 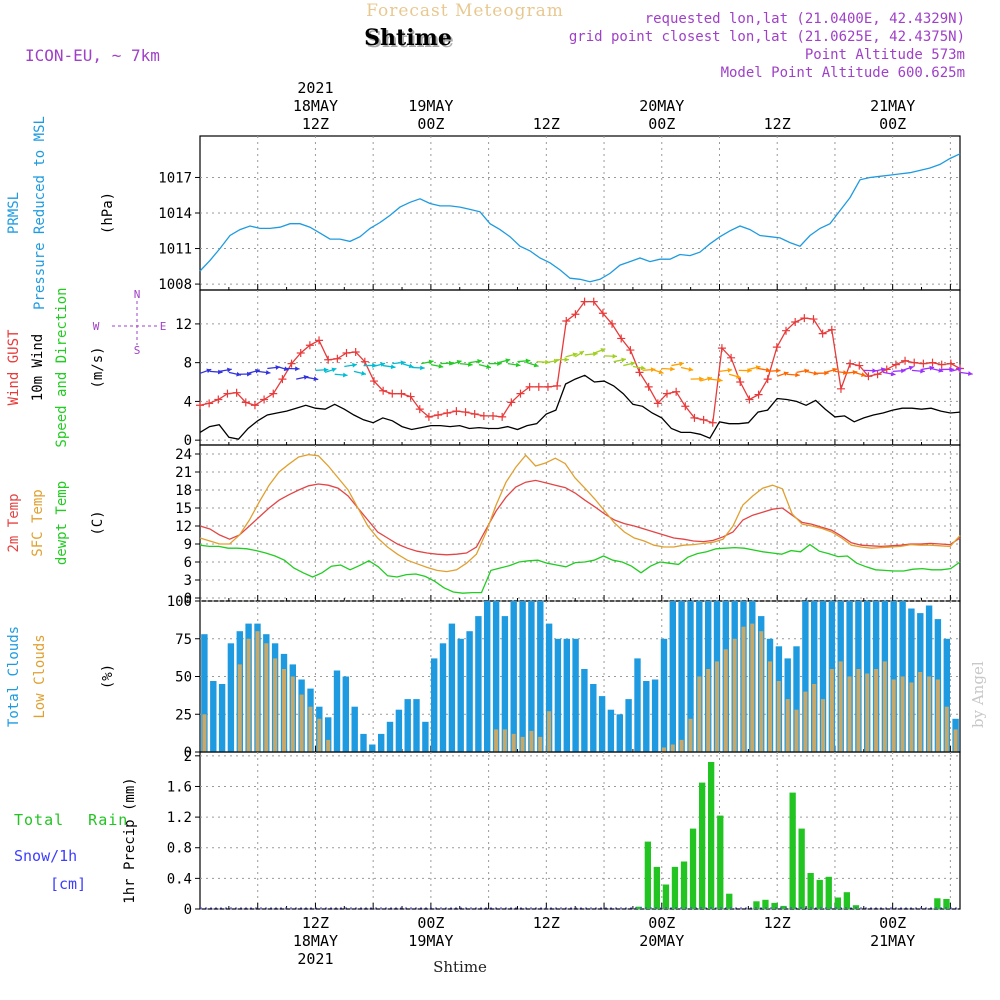 What do you see at coordinates (580, 568) in the screenshot?
I see `series-line-dewpt-temp` at bounding box center [580, 568].